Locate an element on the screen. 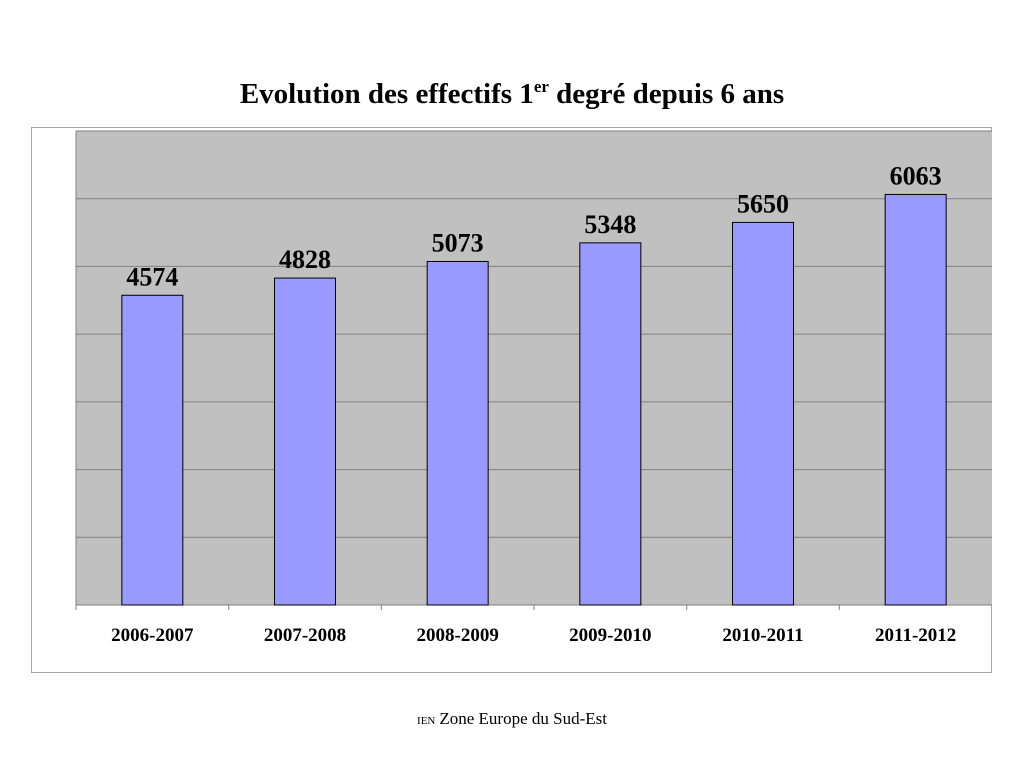 The width and height of the screenshot is (1024, 768). x-tick-label: 2010-2011 is located at coordinates (762, 635).